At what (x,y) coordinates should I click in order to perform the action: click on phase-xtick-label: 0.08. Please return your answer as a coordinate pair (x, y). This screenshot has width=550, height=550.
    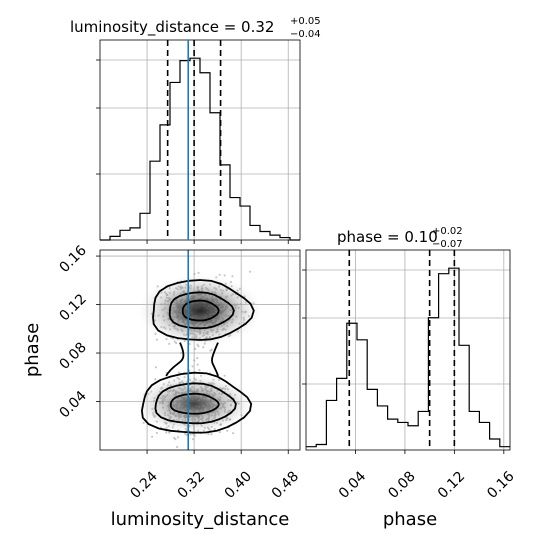
    Looking at the image, I should click on (401, 484).